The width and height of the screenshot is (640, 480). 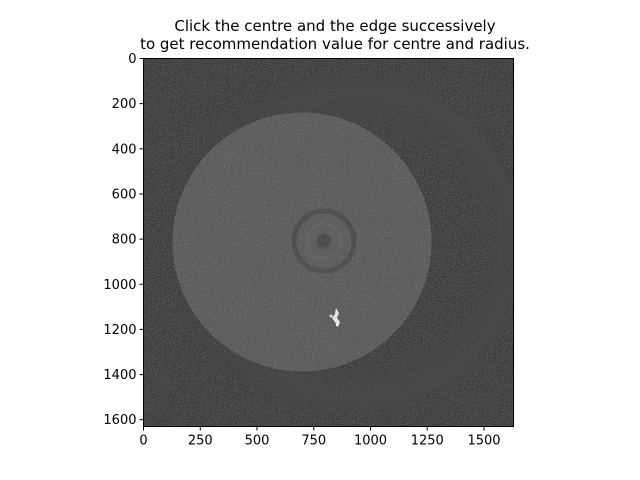 What do you see at coordinates (200, 441) in the screenshot?
I see `x-tick-label: 250` at bounding box center [200, 441].